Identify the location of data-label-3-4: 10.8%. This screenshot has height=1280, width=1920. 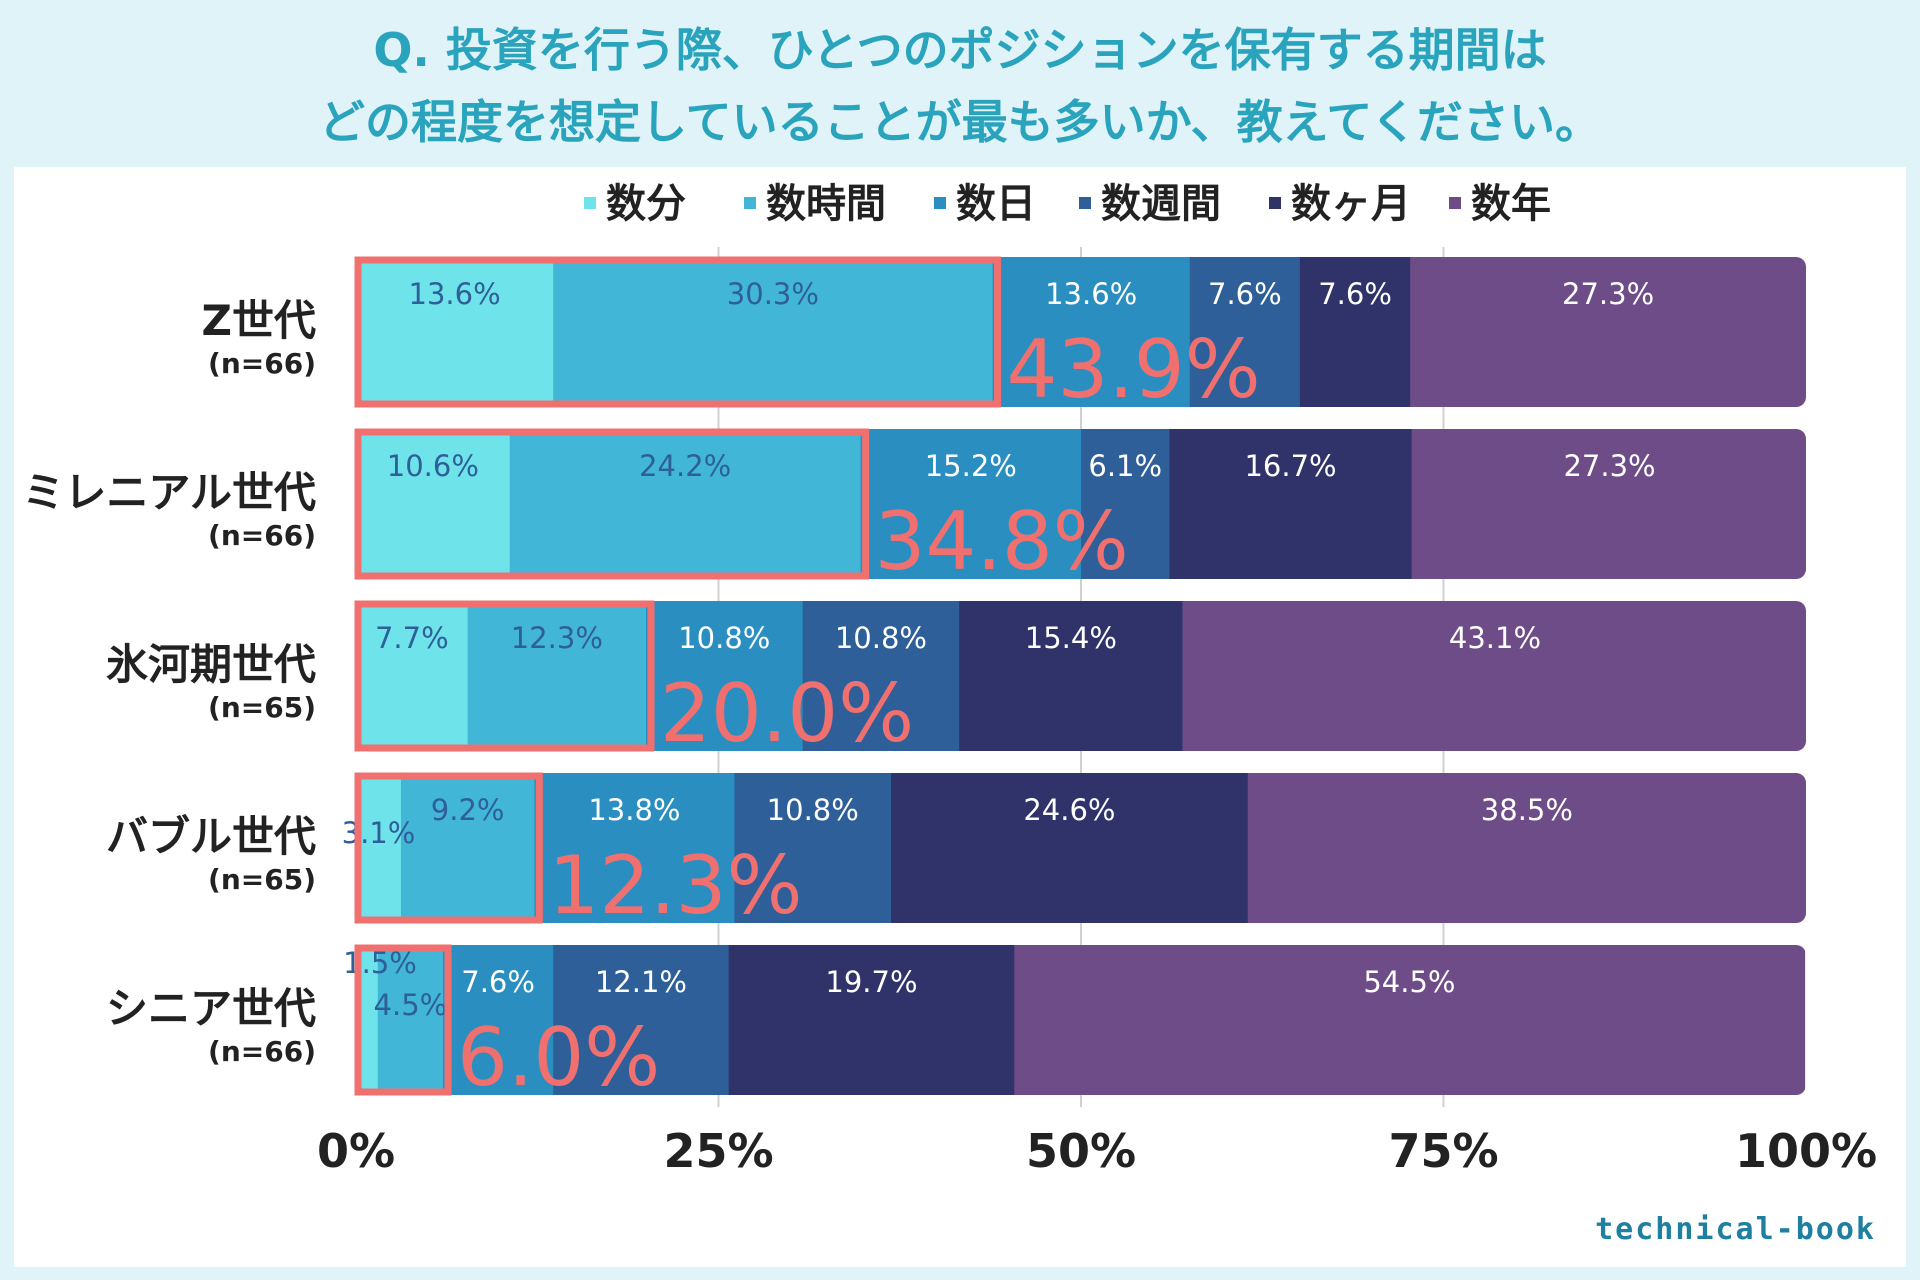
(881, 638).